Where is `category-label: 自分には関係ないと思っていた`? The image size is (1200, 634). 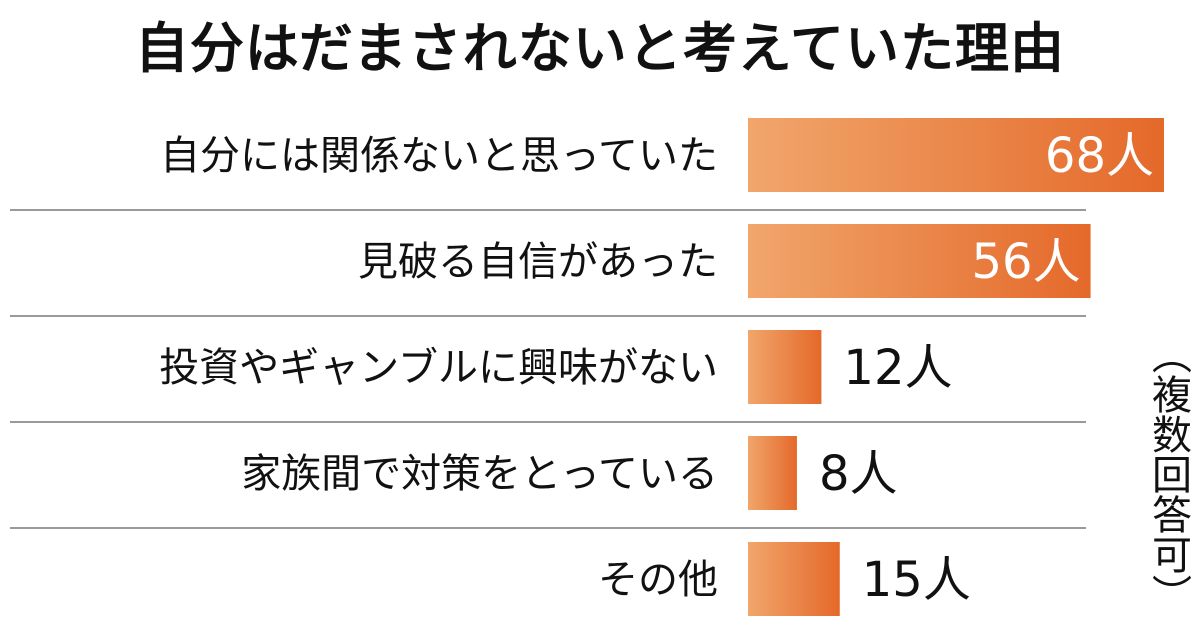 category-label: 自分には関係ないと思っていた is located at coordinates (439, 156).